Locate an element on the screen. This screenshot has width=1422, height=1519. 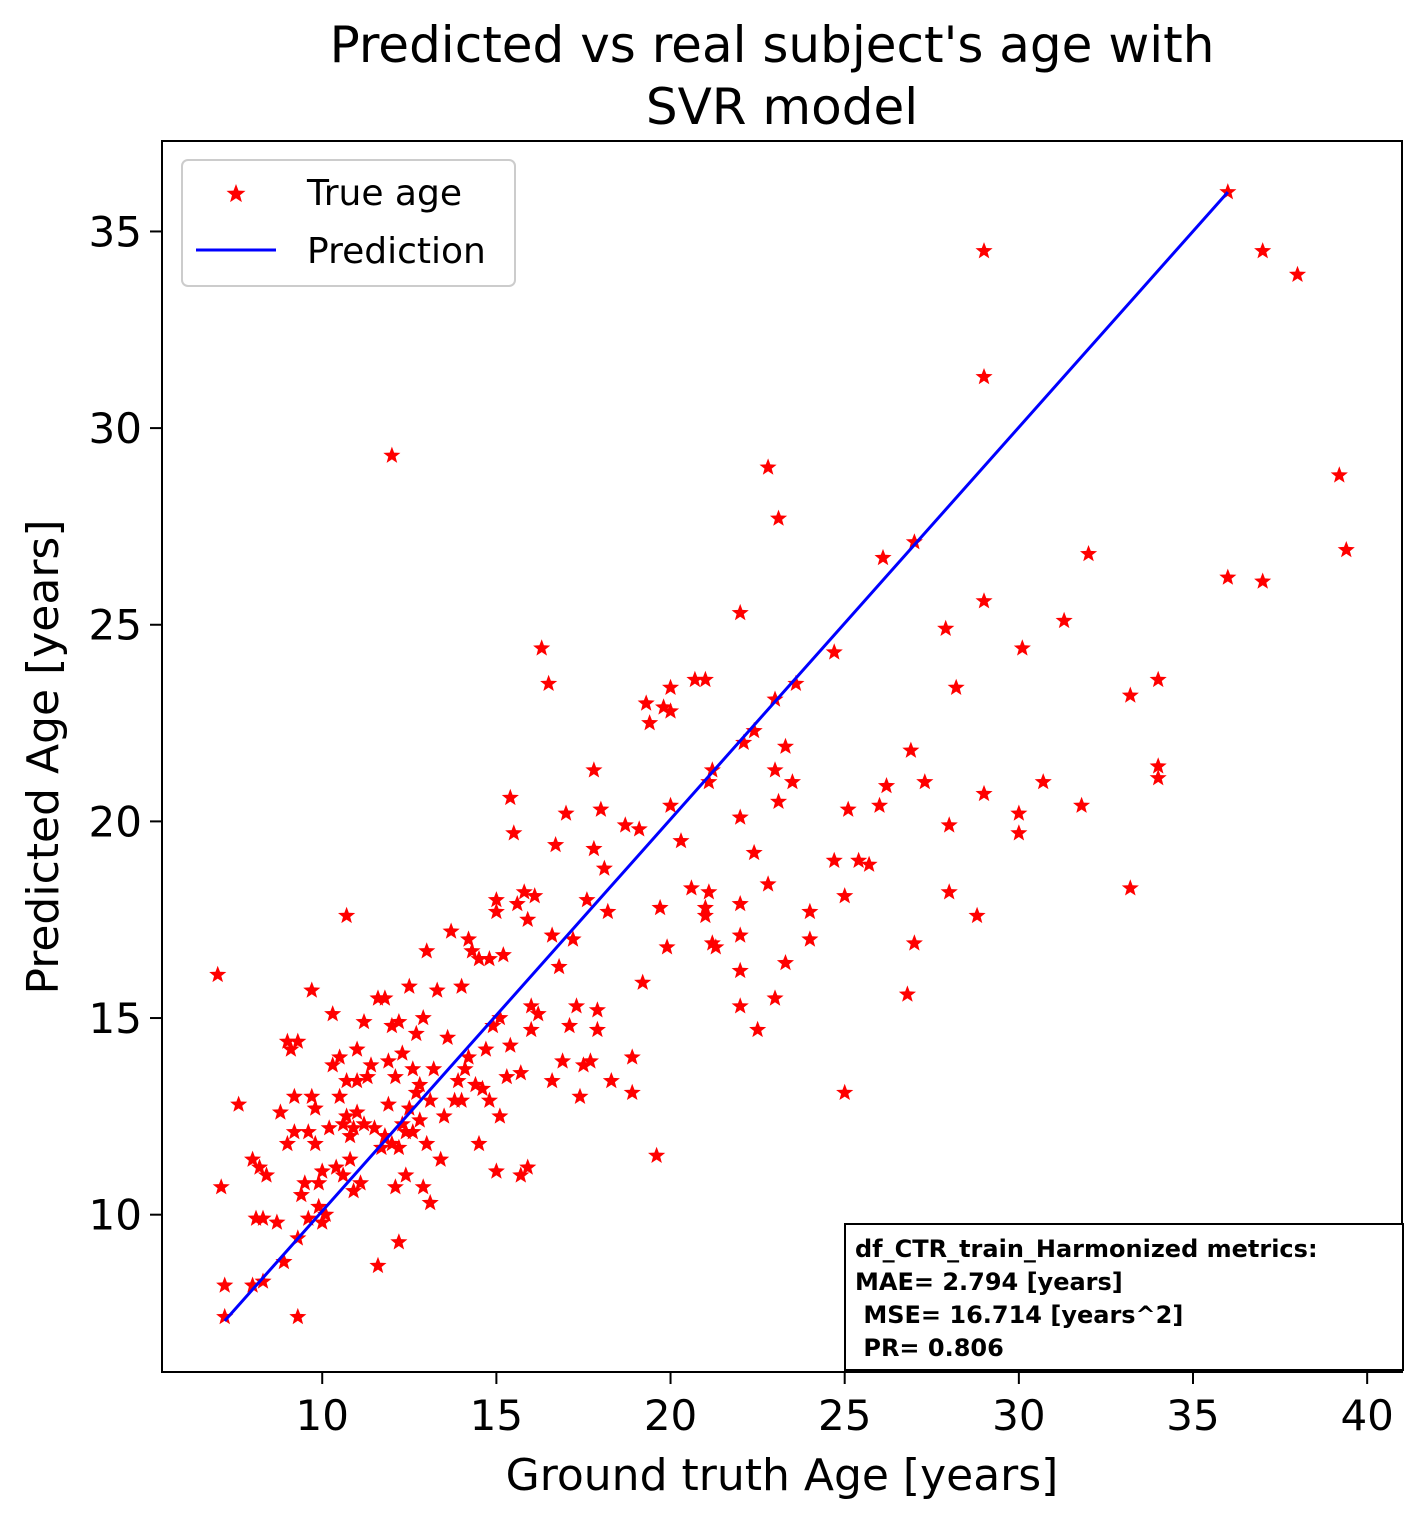
metrics-line-4: PR= 0.806 is located at coordinates (929, 1348).